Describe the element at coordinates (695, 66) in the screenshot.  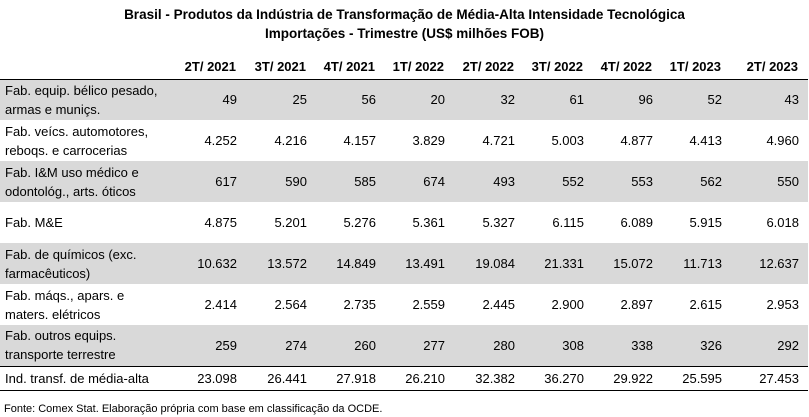
I see `column-header: 1T/ 2023` at that location.